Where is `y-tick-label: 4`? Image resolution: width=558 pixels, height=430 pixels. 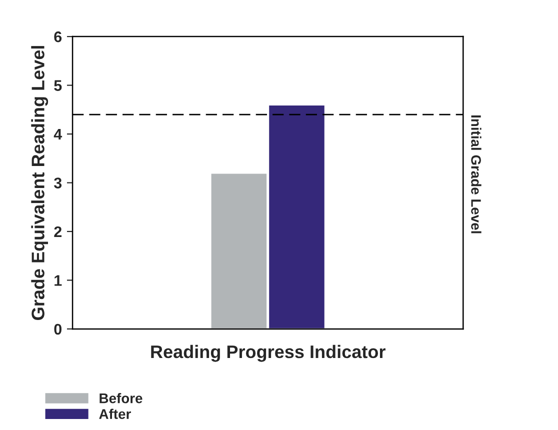 y-tick-label: 4 is located at coordinates (58, 134).